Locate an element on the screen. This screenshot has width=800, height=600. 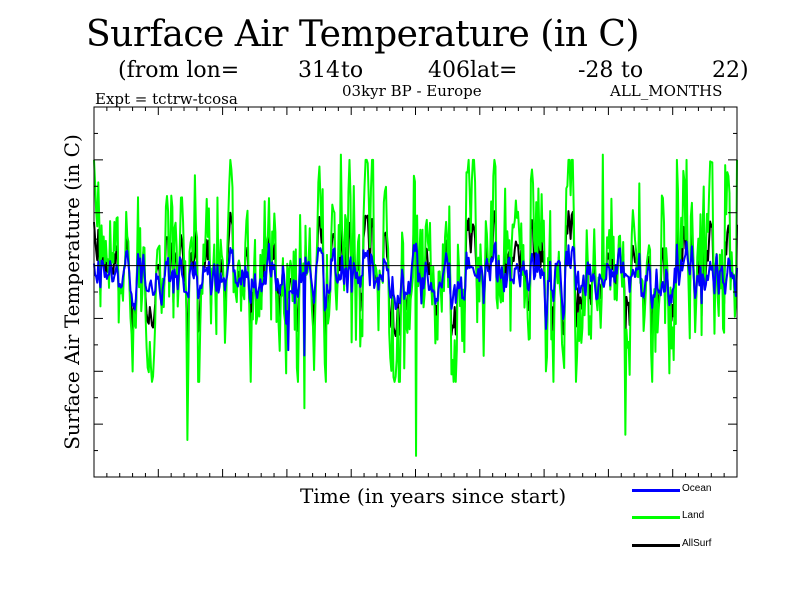
subtitle-lon-end: 406 is located at coordinates (449, 70).